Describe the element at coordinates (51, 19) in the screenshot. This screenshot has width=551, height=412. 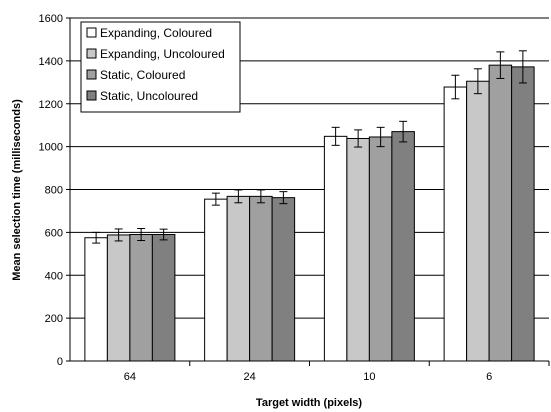
I see `y-tick-label: 1600` at that location.